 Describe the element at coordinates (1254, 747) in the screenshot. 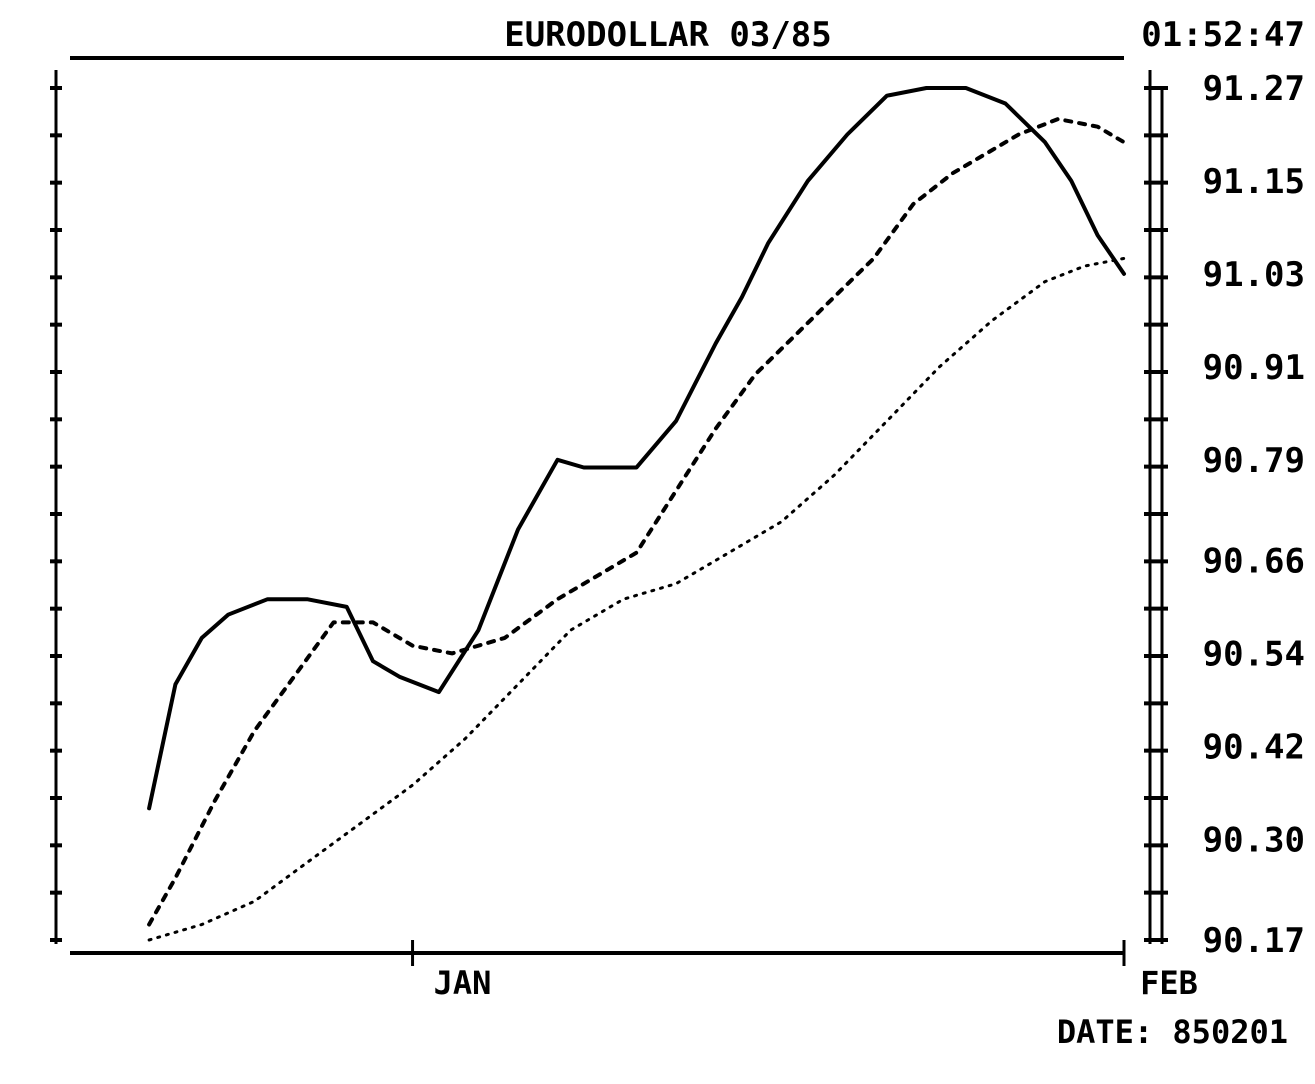

I see `y-tick-label: 90.42` at that location.